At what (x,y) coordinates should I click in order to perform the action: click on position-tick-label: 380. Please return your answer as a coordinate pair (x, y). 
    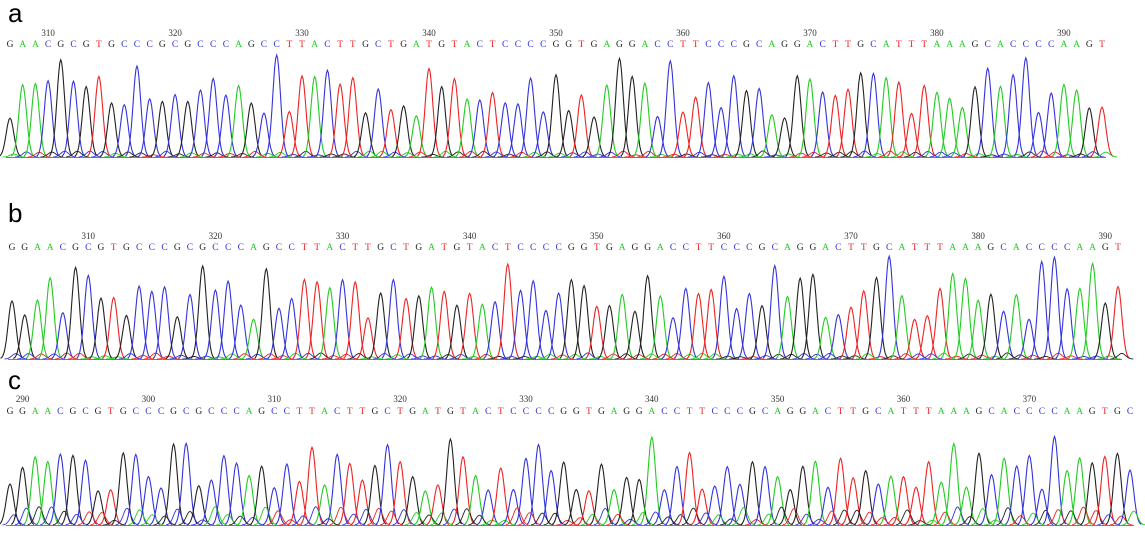
    Looking at the image, I should click on (937, 33).